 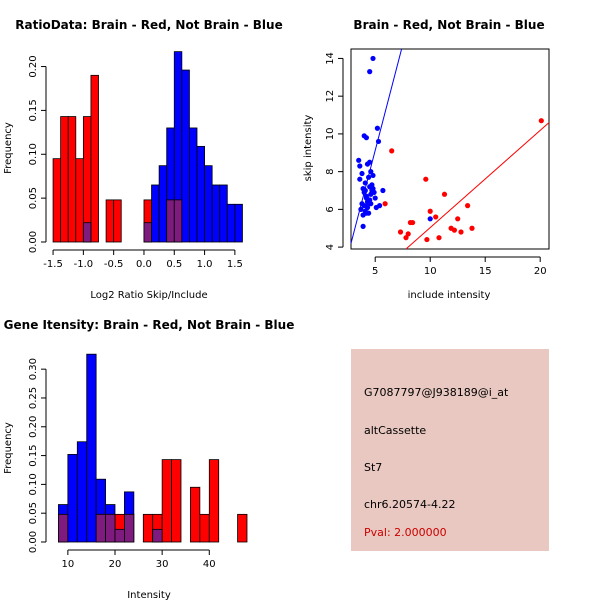 What do you see at coordinates (330, 247) in the screenshot?
I see `scatter-y-tick-label: 4` at bounding box center [330, 247].